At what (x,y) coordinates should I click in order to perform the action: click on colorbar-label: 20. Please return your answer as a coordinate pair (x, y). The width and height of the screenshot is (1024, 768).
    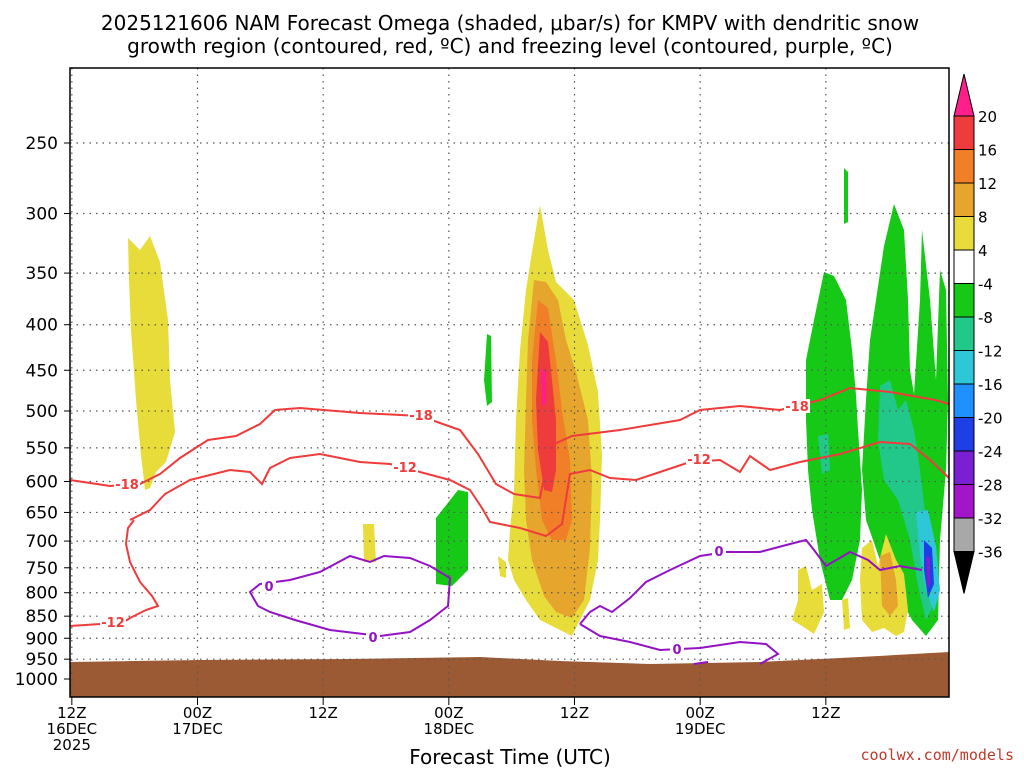
    Looking at the image, I should click on (987, 117).